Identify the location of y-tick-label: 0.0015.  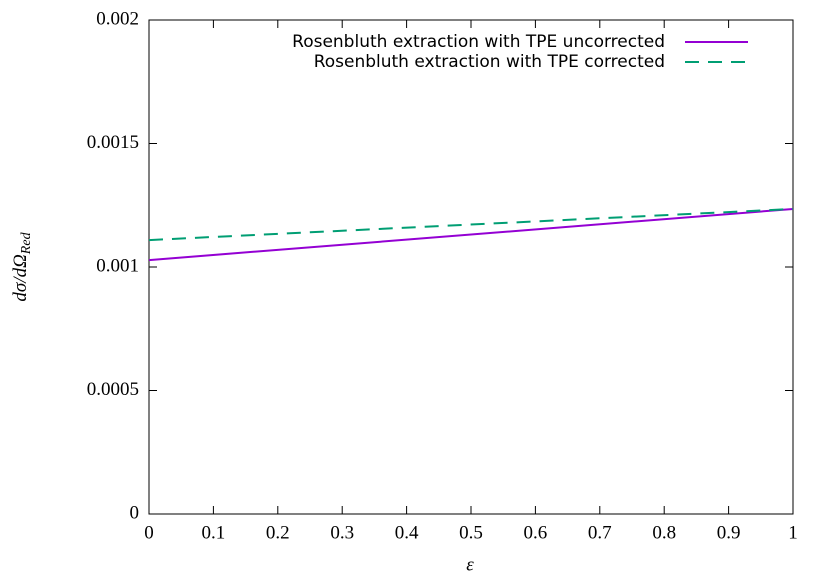
(113, 142).